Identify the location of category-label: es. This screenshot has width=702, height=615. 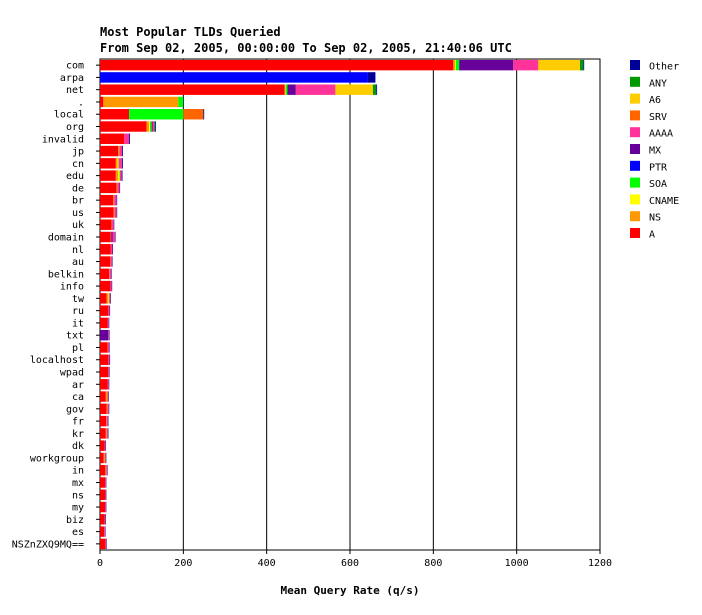
(78, 532).